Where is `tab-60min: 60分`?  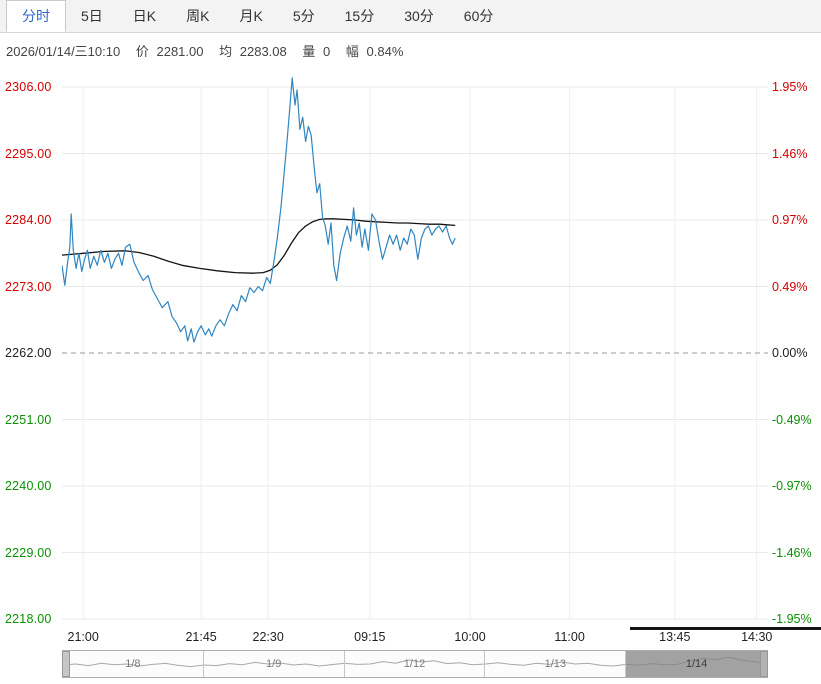 tab-60min: 60分 is located at coordinates (478, 16).